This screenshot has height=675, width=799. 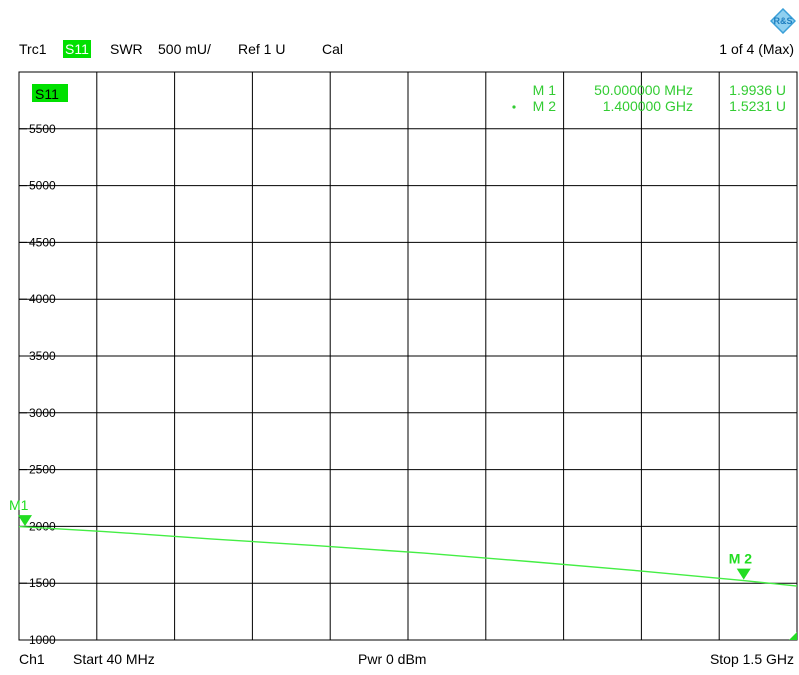 I want to click on trace-label-box, so click(x=50, y=93).